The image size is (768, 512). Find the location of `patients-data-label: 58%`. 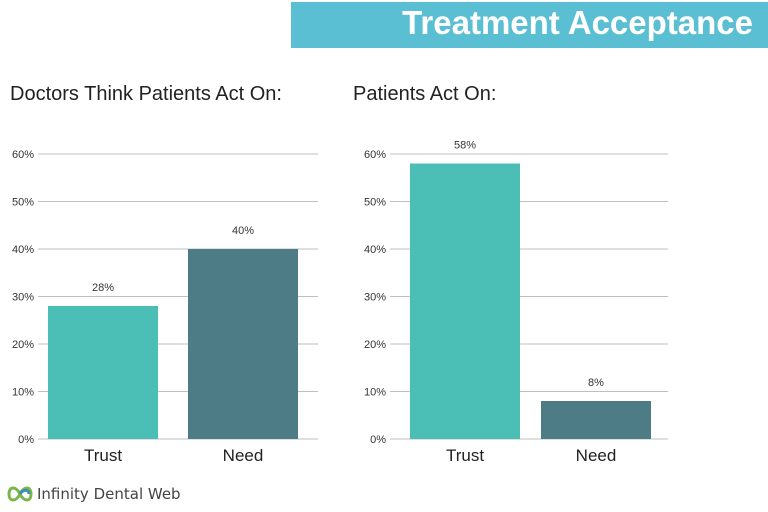

patients-data-label: 58% is located at coordinates (465, 146).